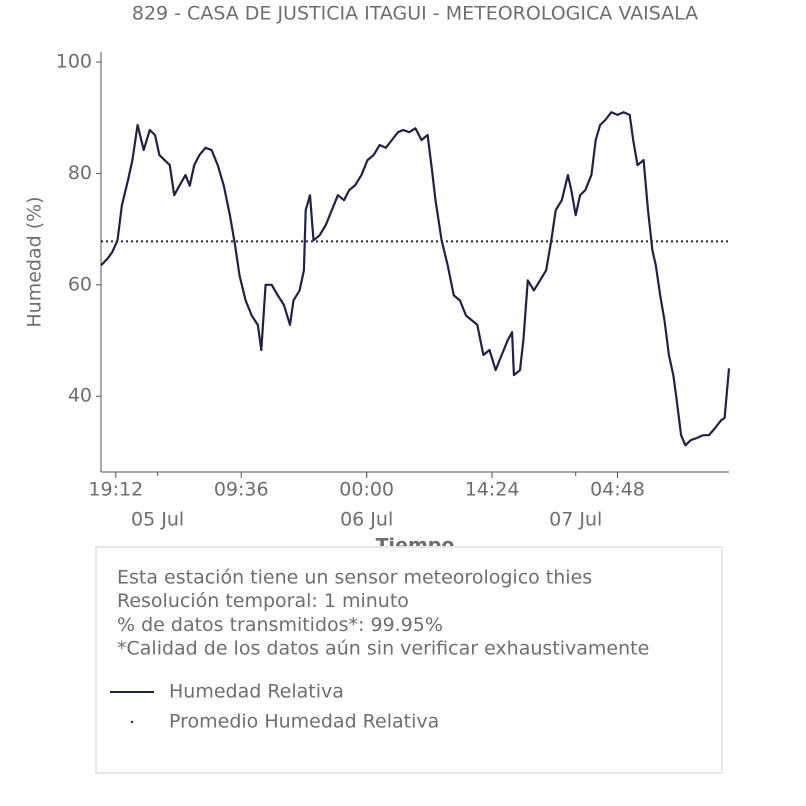 The height and width of the screenshot is (806, 806). What do you see at coordinates (157, 520) in the screenshot?
I see `x-minor-tick-label: 05 Jul` at bounding box center [157, 520].